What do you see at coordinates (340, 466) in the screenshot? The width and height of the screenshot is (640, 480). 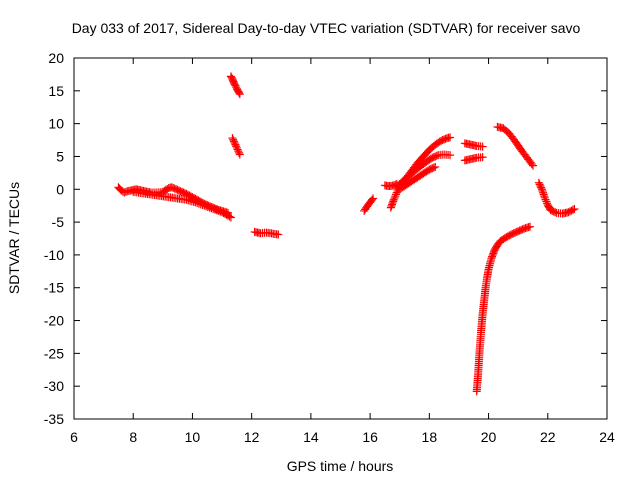 I see `x-axis-label: GPS time / hours` at bounding box center [340, 466].